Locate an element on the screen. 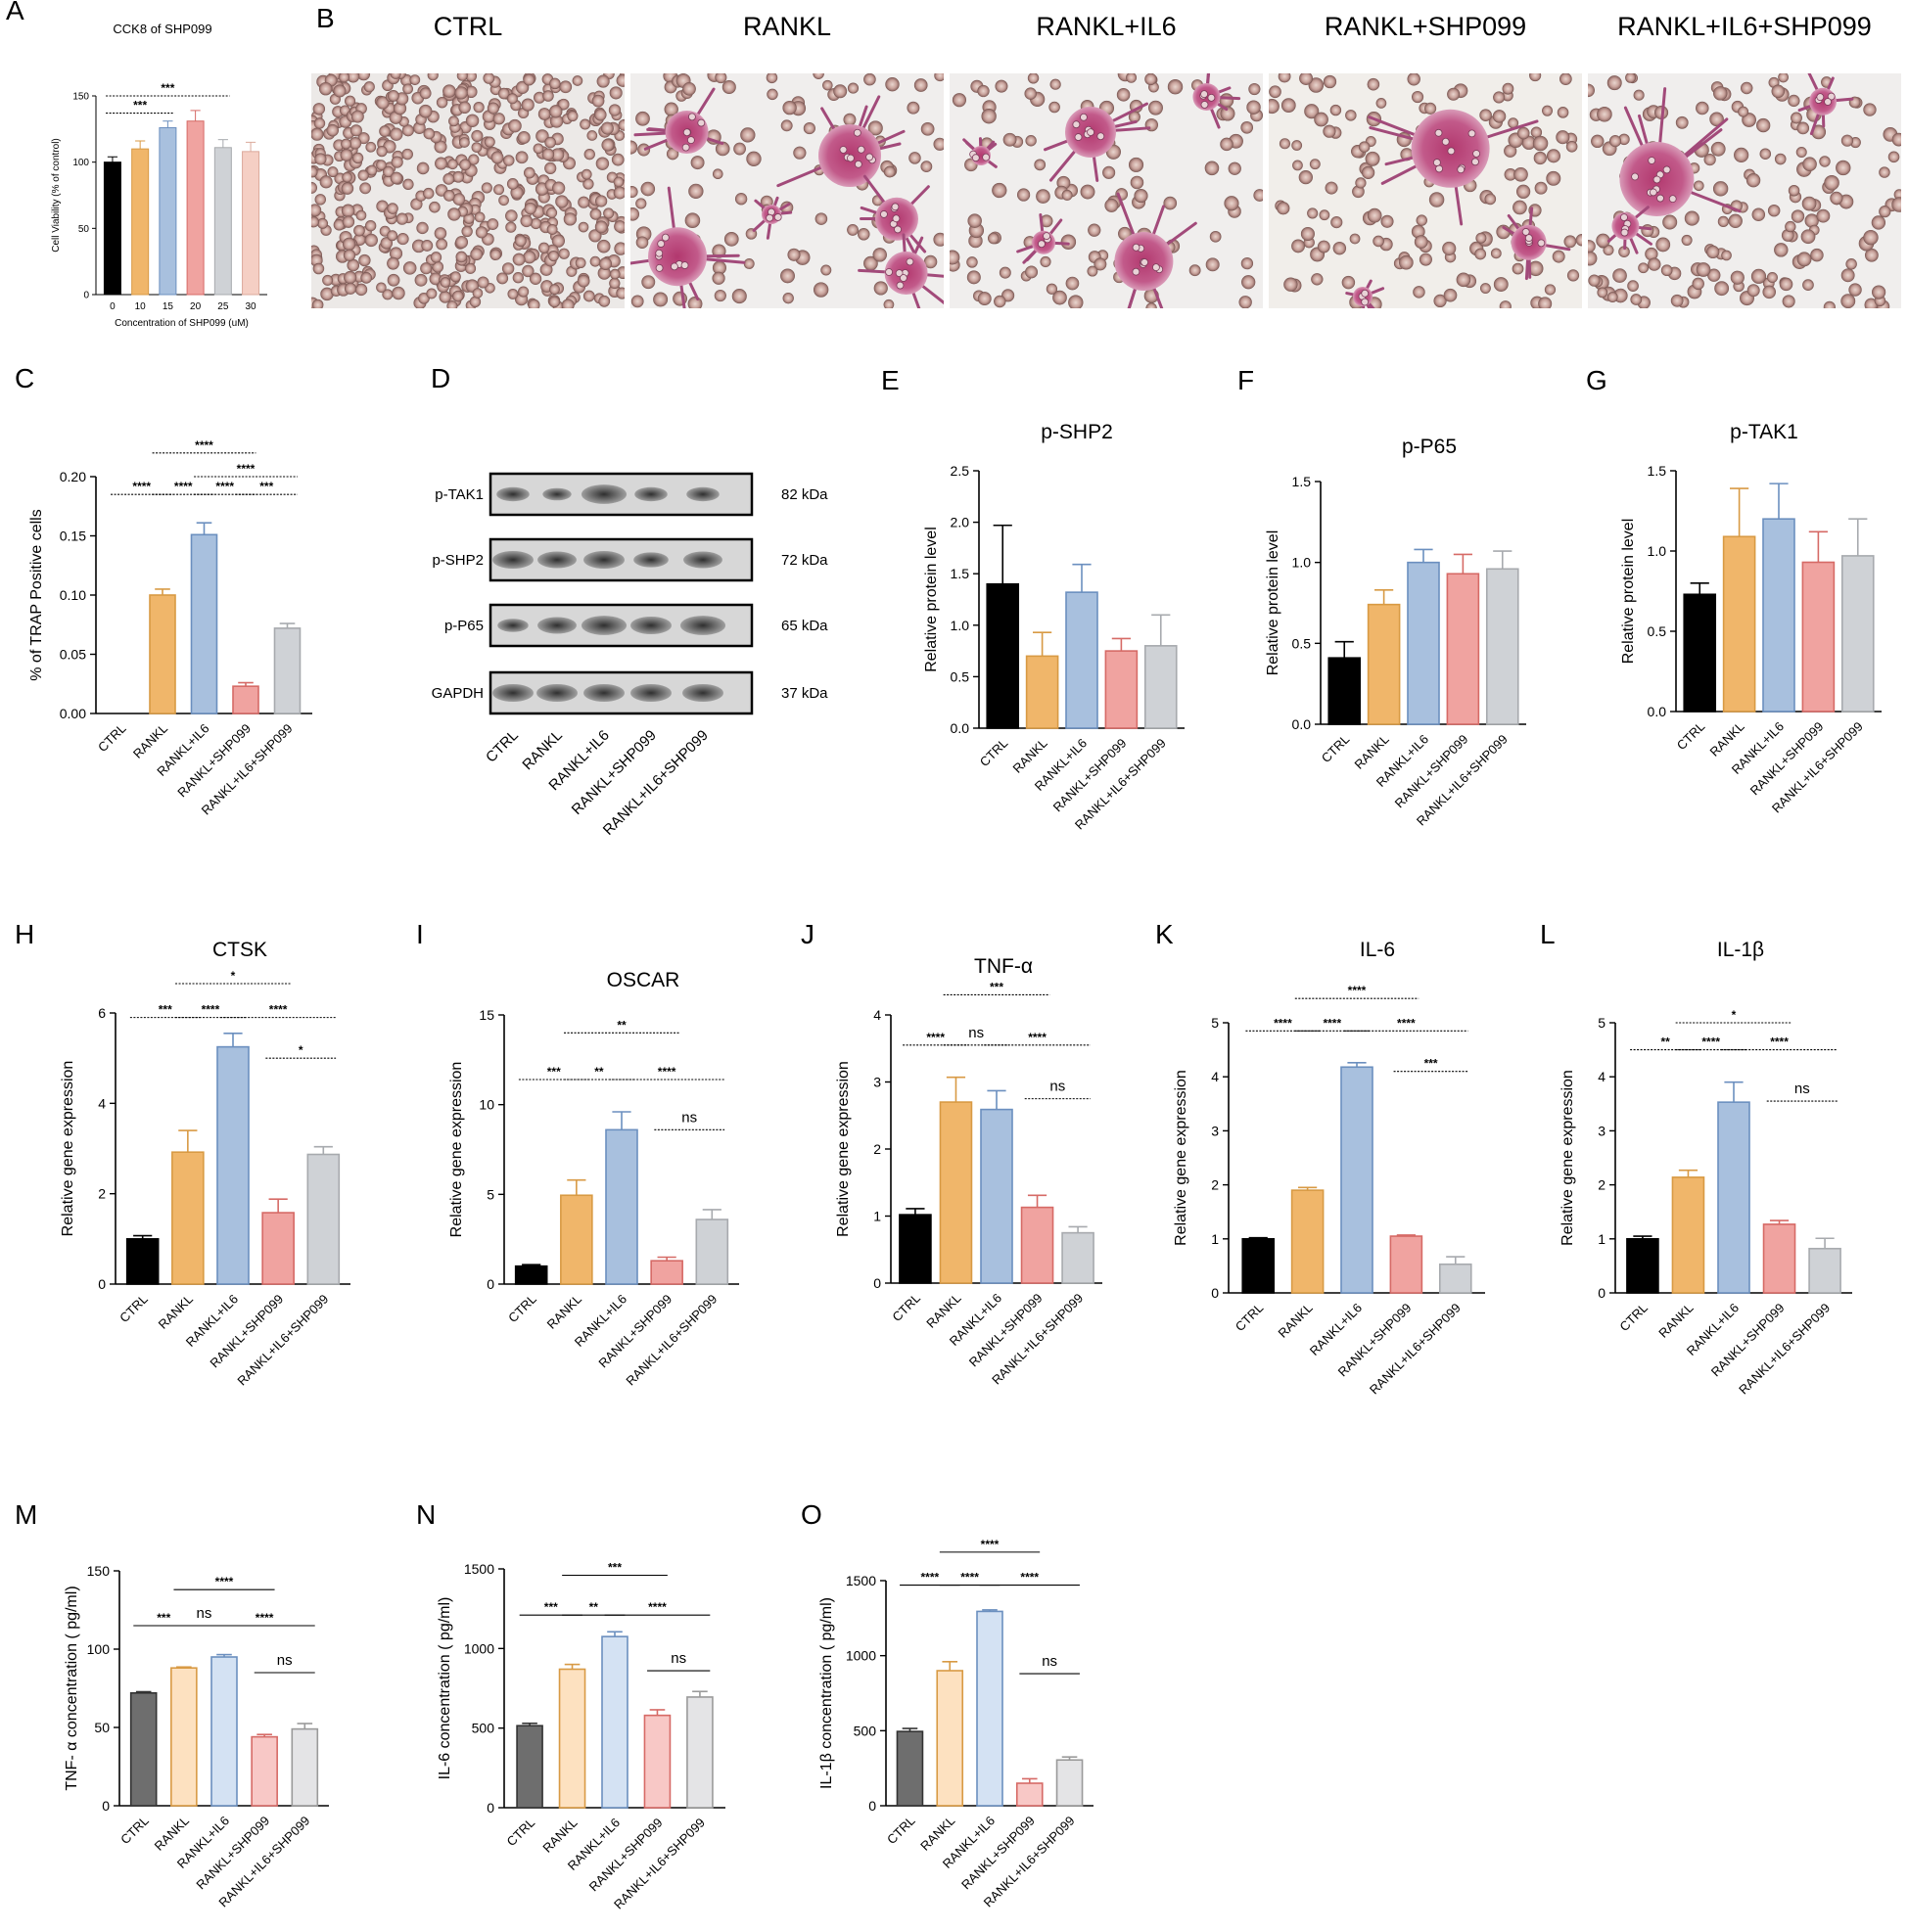 The width and height of the screenshot is (1908, 1932). y-tick-label: 0.5 is located at coordinates (1657, 631).